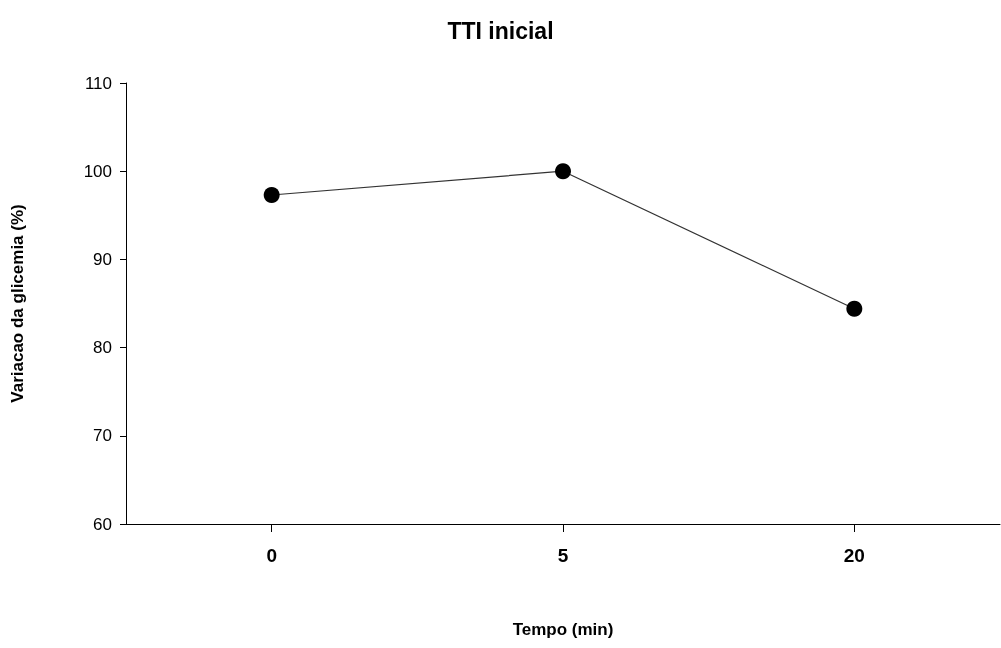 The height and width of the screenshot is (648, 1001). Describe the element at coordinates (102, 259) in the screenshot. I see `y-tick-label: 90` at that location.